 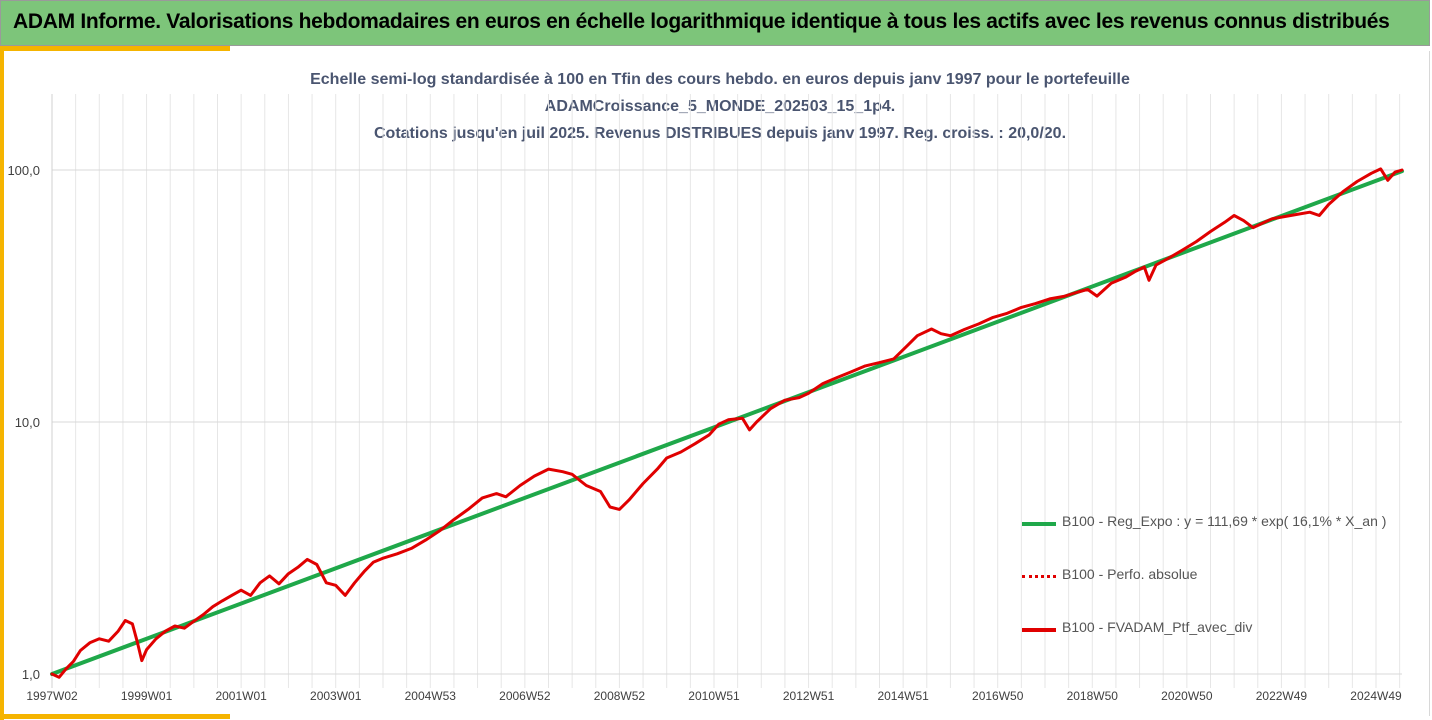 I want to click on legend-swatch-perfo-absolue, so click(x=1039, y=576).